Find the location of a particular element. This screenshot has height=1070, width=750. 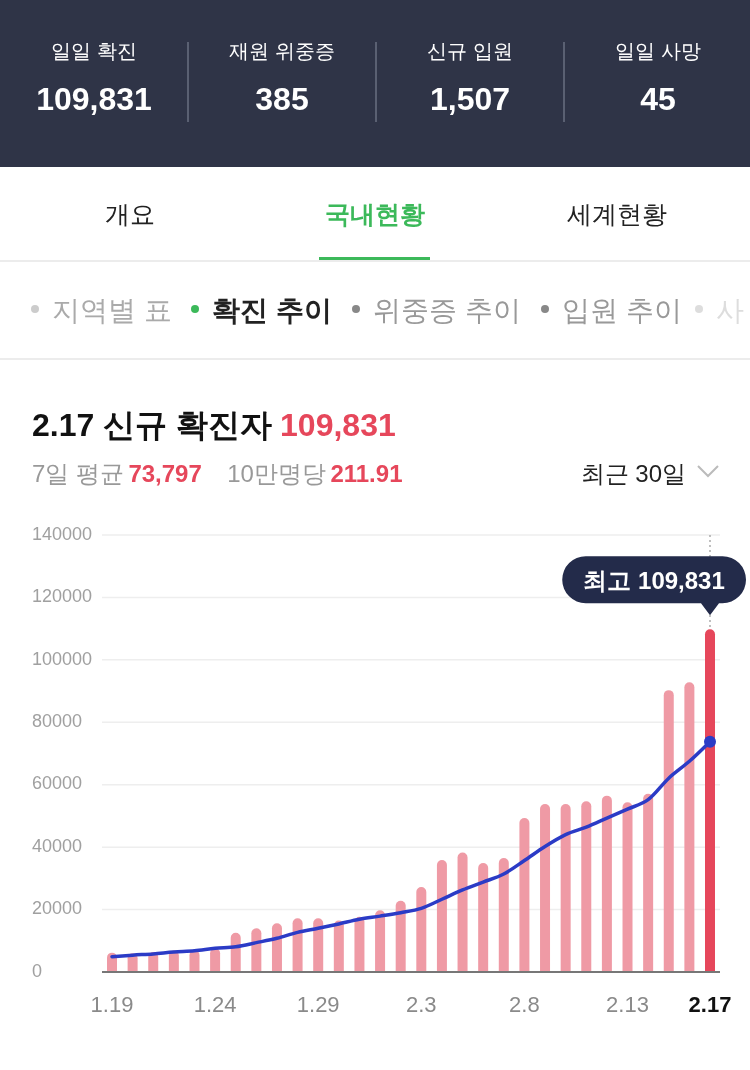

text: 일일 확진 is located at coordinates (94, 51).